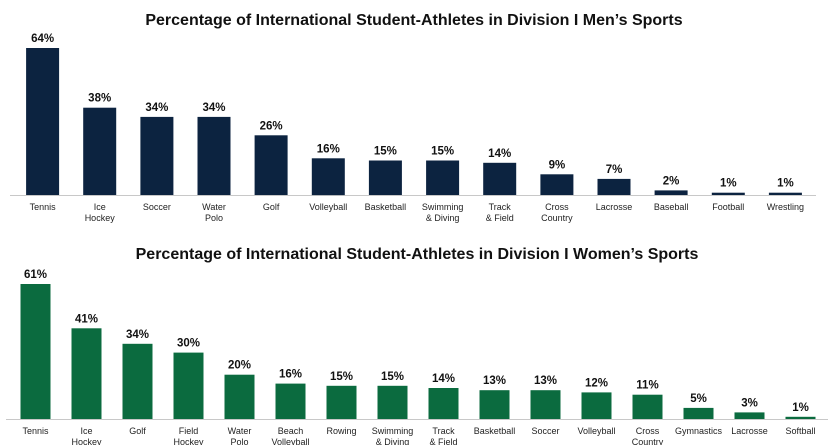 Image resolution: width=829 pixels, height=445 pixels. What do you see at coordinates (341, 402) in the screenshot?
I see `women-bar-rowing` at bounding box center [341, 402].